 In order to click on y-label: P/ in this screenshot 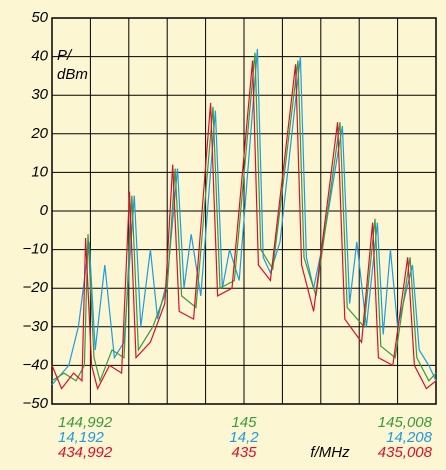, I will do `click(65, 55)`.